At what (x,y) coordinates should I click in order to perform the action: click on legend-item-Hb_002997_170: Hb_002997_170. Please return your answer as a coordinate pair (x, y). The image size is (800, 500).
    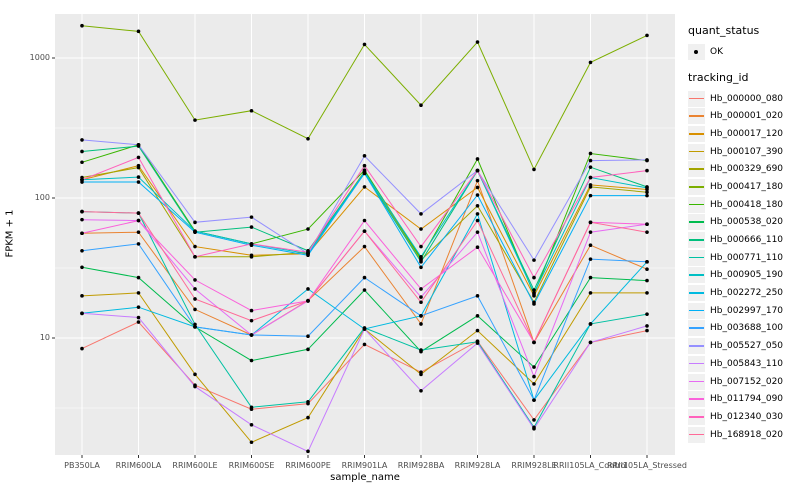
    Looking at the image, I should click on (744, 311).